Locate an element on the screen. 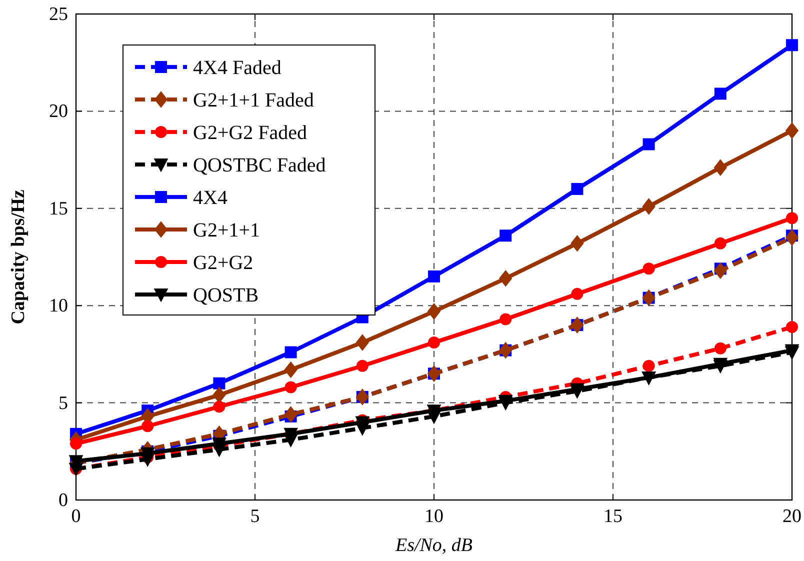 The image size is (804, 561). x-tick-label: 20 is located at coordinates (792, 516).